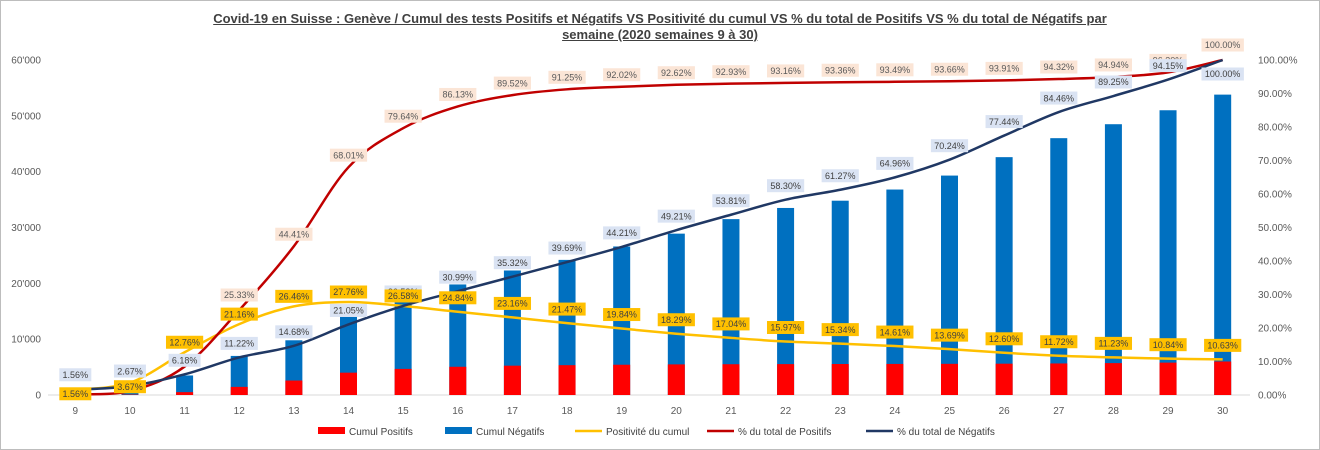 The height and width of the screenshot is (450, 1320). What do you see at coordinates (647, 432) in the screenshot?
I see `legend-positivite-du-cumul: Positivité du cumul` at bounding box center [647, 432].